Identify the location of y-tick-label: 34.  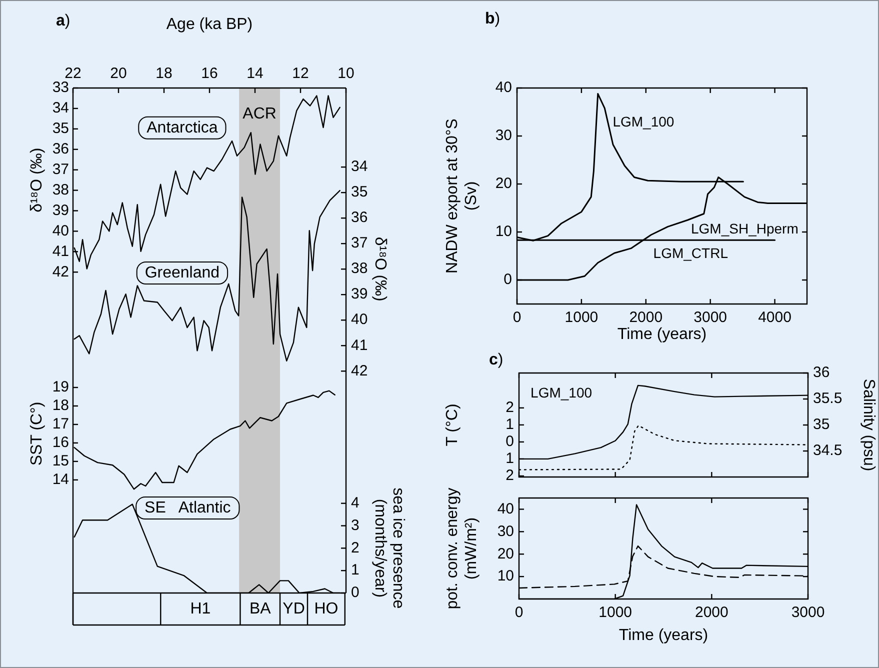
(60, 108).